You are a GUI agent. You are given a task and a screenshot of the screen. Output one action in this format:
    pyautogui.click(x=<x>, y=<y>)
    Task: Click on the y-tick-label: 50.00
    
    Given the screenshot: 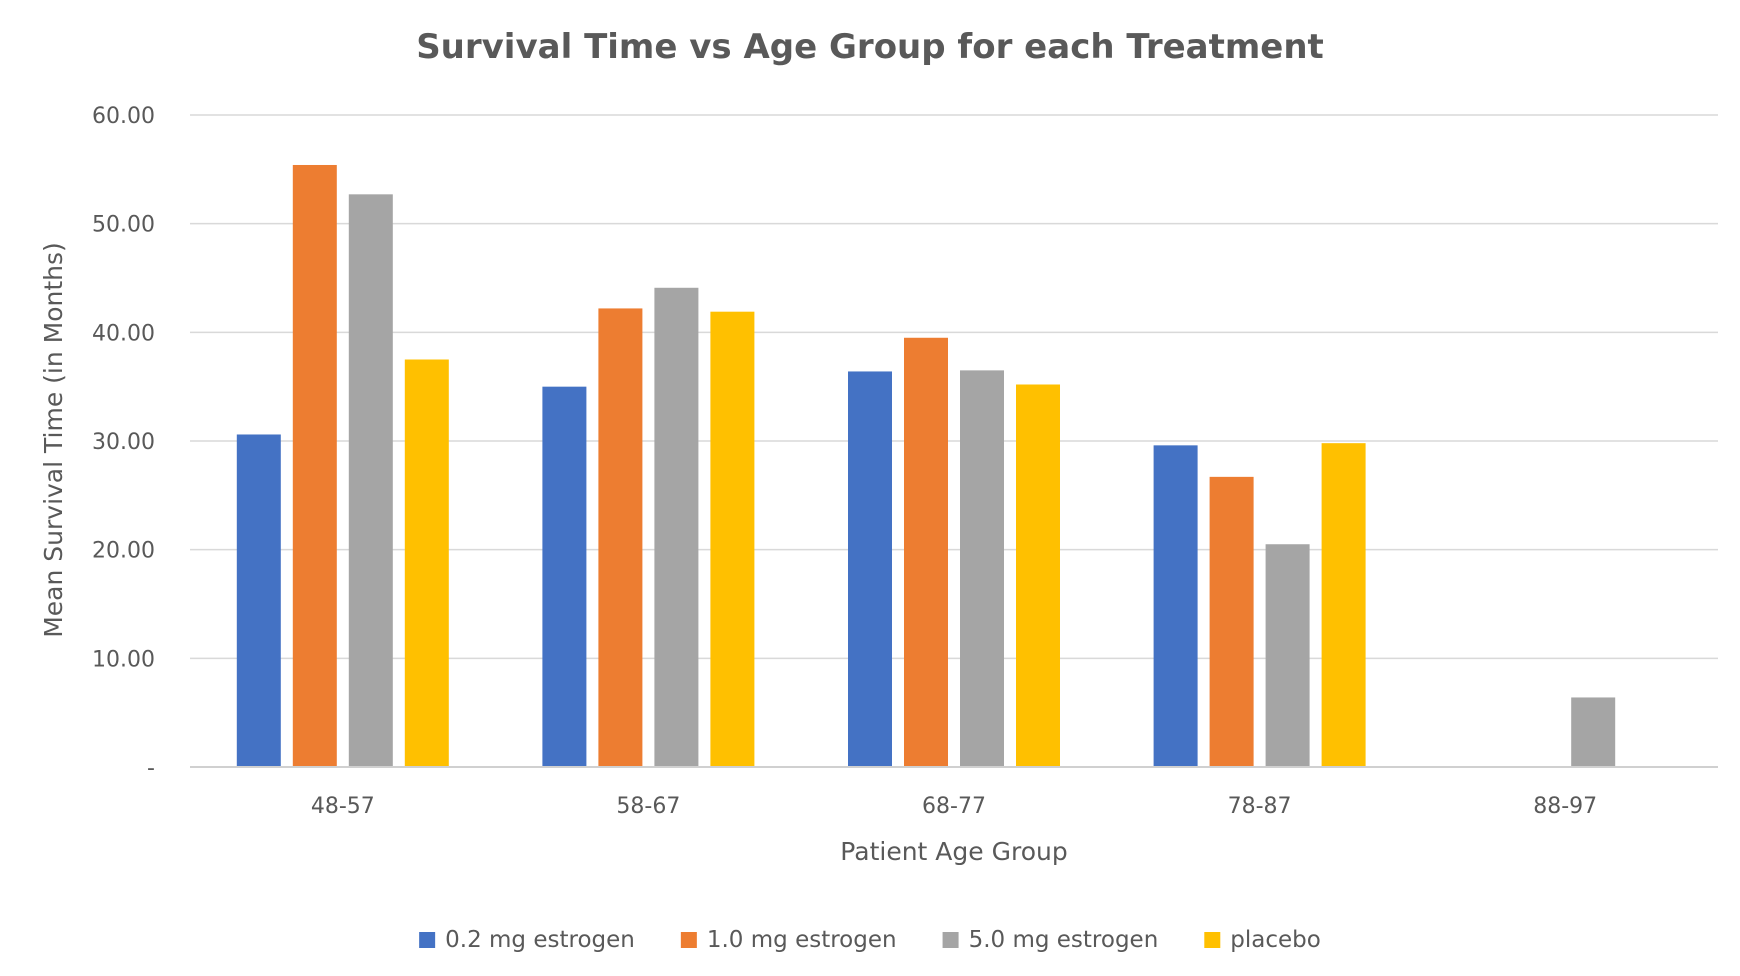 What is the action you would take?
    pyautogui.click(x=123, y=225)
    